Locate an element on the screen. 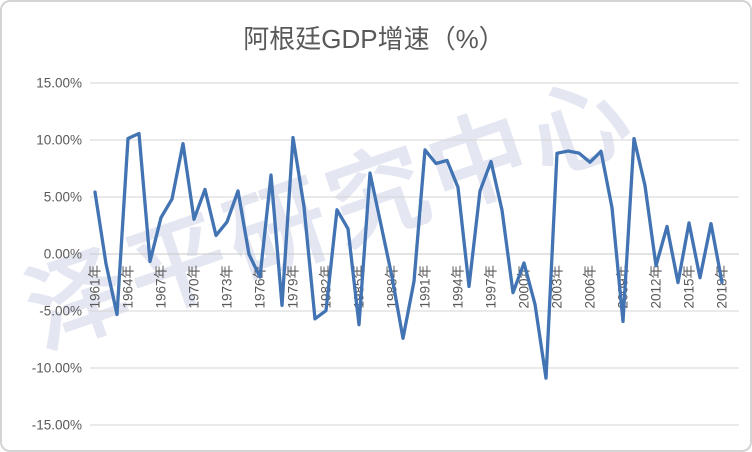 The width and height of the screenshot is (752, 452). x-axis-tick-label: 1997年 is located at coordinates (491, 287).